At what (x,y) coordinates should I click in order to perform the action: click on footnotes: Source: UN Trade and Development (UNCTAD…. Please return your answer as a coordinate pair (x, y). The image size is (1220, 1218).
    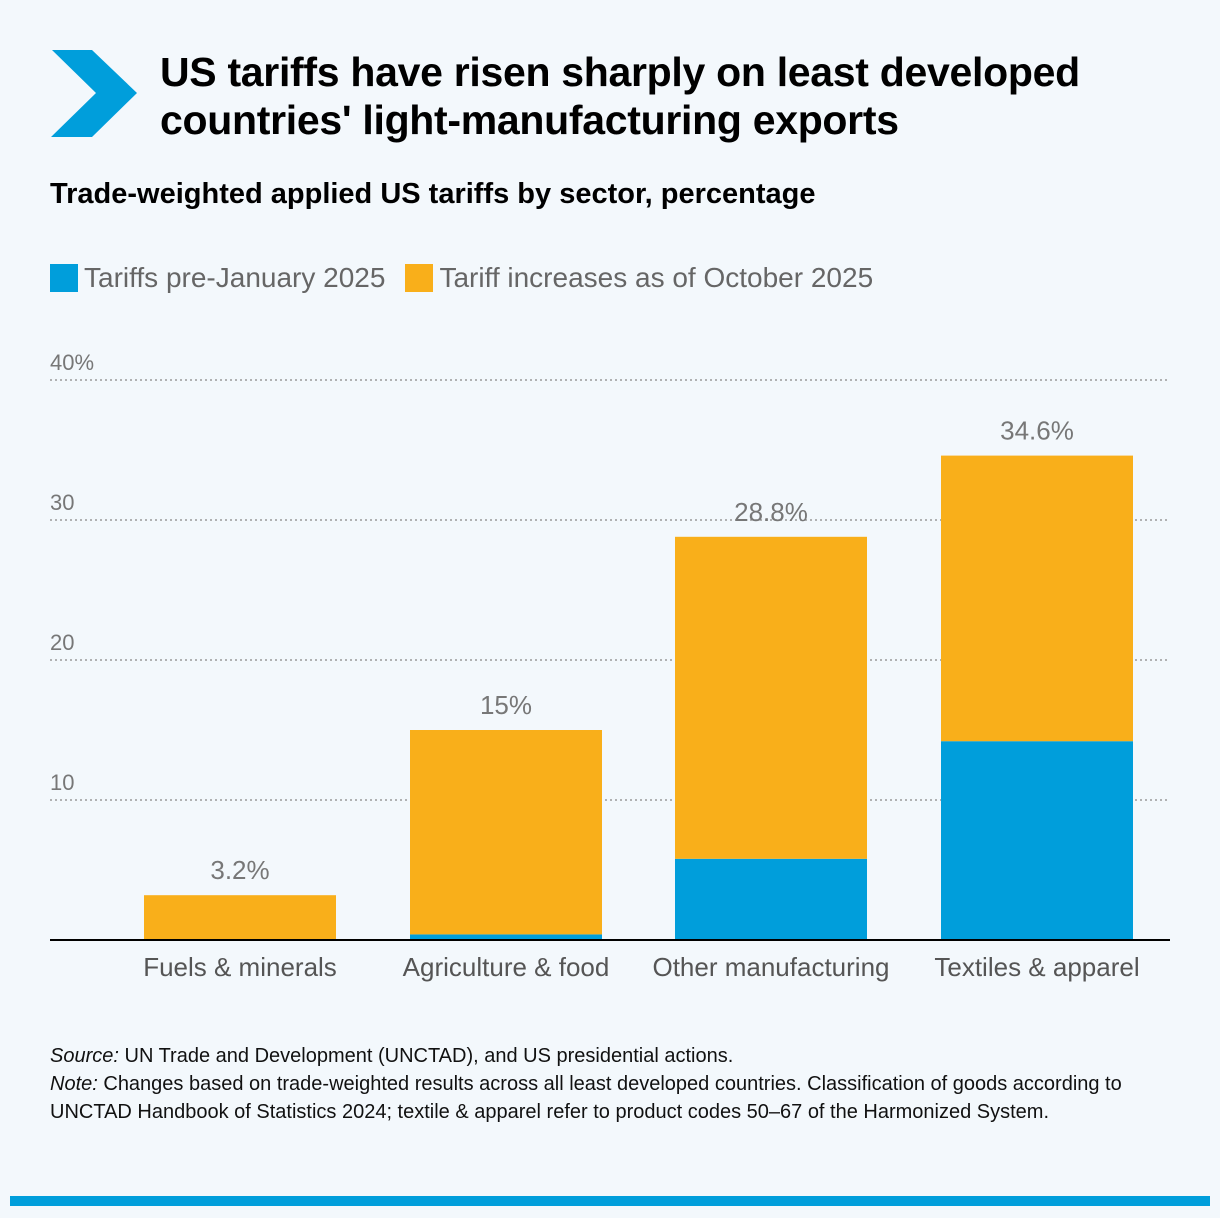
    Looking at the image, I should click on (615, 1084).